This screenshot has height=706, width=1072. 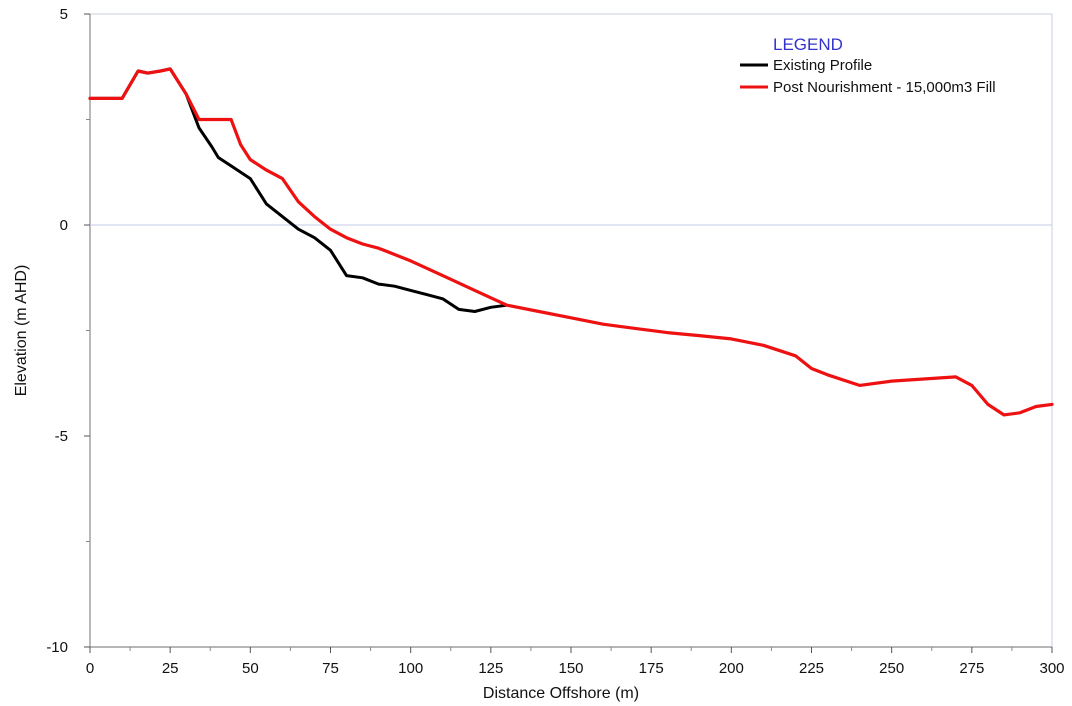 What do you see at coordinates (1051, 668) in the screenshot?
I see `x-tick-label: 300` at bounding box center [1051, 668].